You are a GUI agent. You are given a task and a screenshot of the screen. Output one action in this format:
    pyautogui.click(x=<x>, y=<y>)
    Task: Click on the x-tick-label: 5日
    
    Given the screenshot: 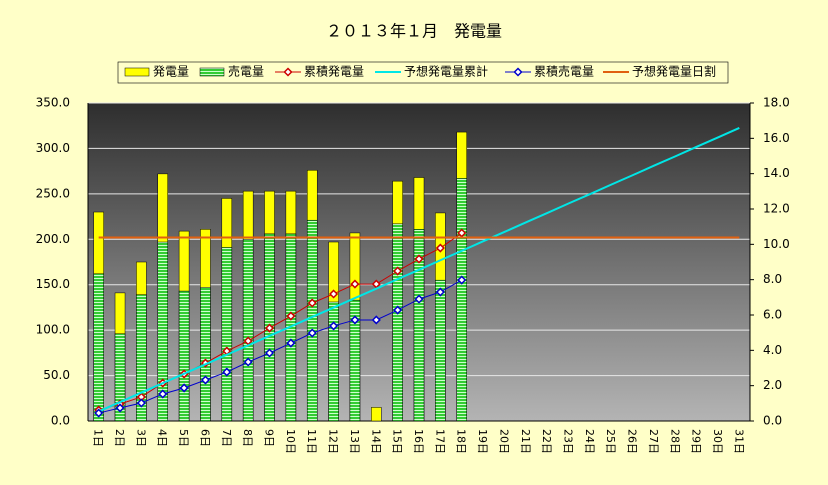 What is the action you would take?
    pyautogui.click(x=183, y=438)
    